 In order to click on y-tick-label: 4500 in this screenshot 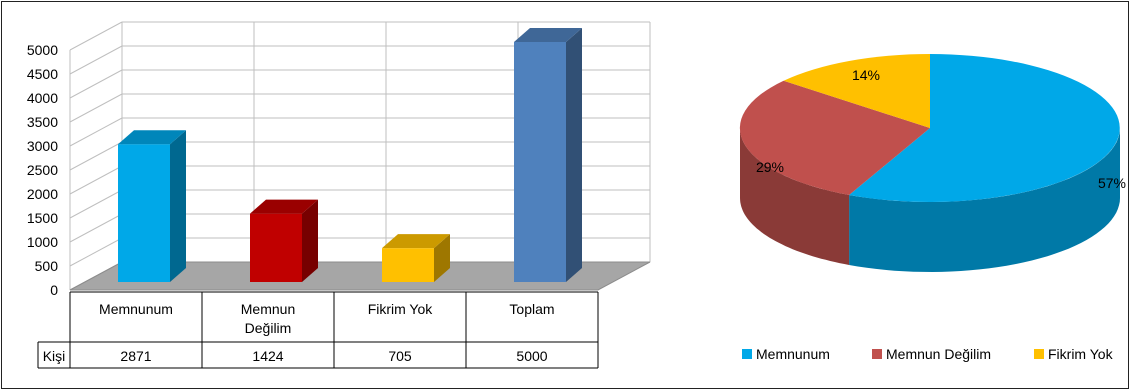, I will do `click(42, 74)`.